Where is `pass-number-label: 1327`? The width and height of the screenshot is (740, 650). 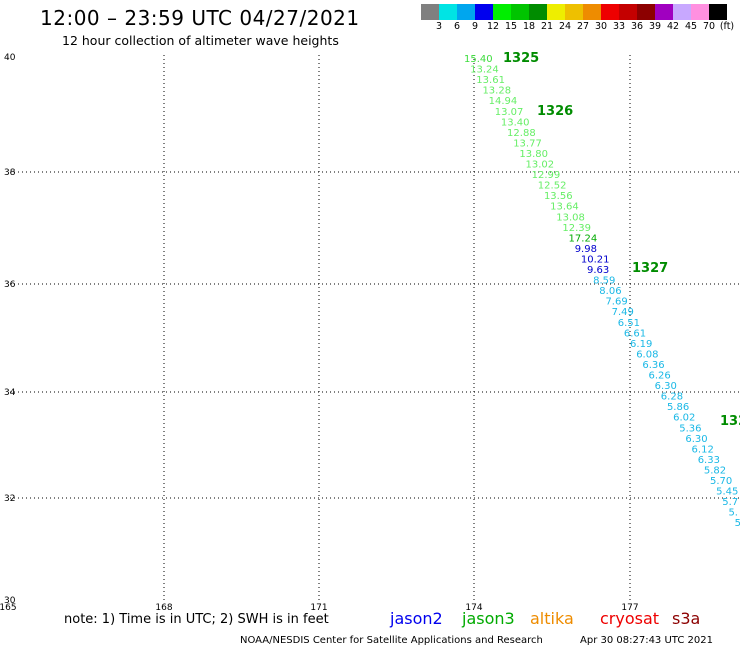
pass-number-label: 1327 is located at coordinates (650, 268).